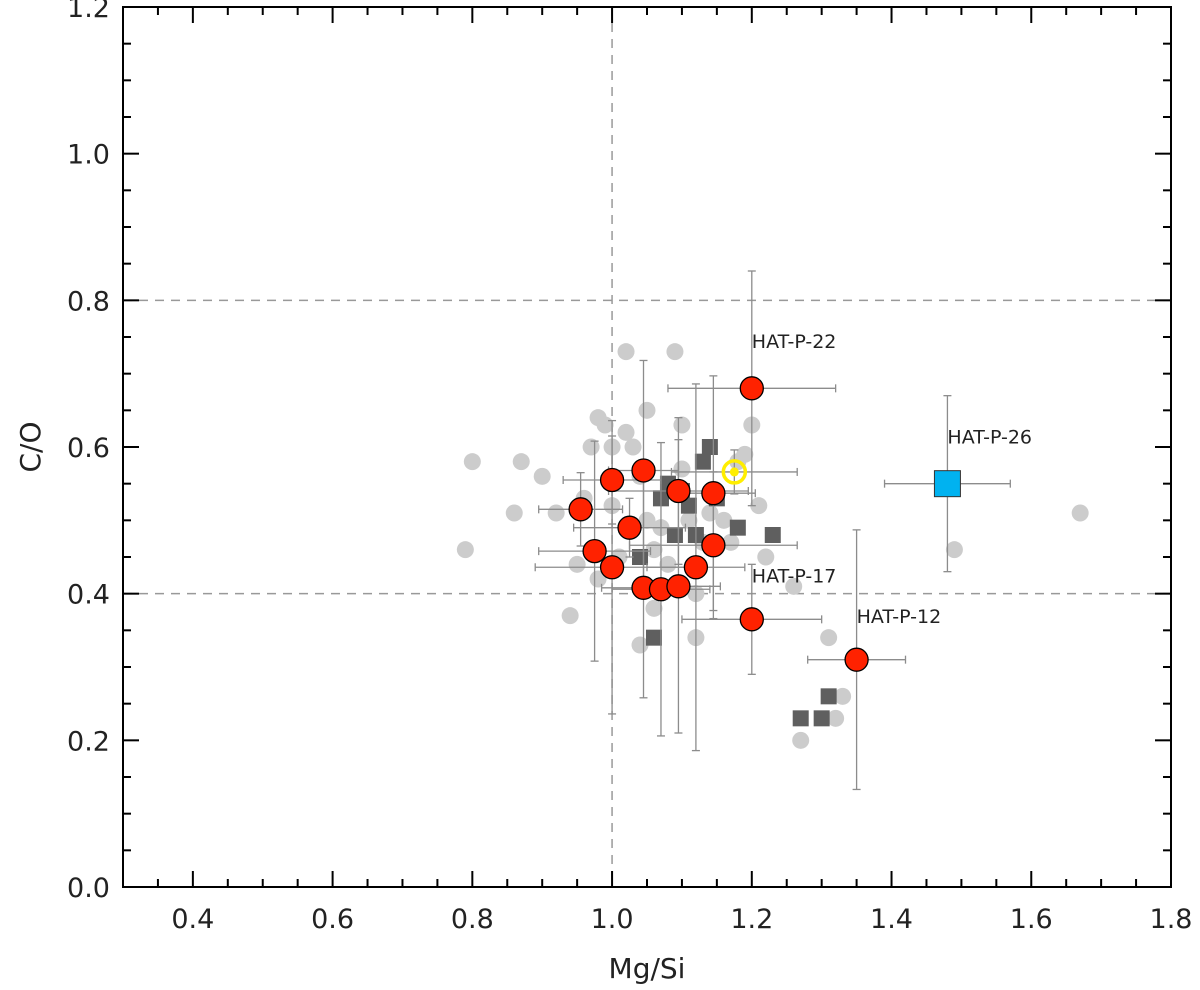 This screenshot has width=1200, height=990. I want to click on point-annotation: HAT-P-26, so click(989, 437).